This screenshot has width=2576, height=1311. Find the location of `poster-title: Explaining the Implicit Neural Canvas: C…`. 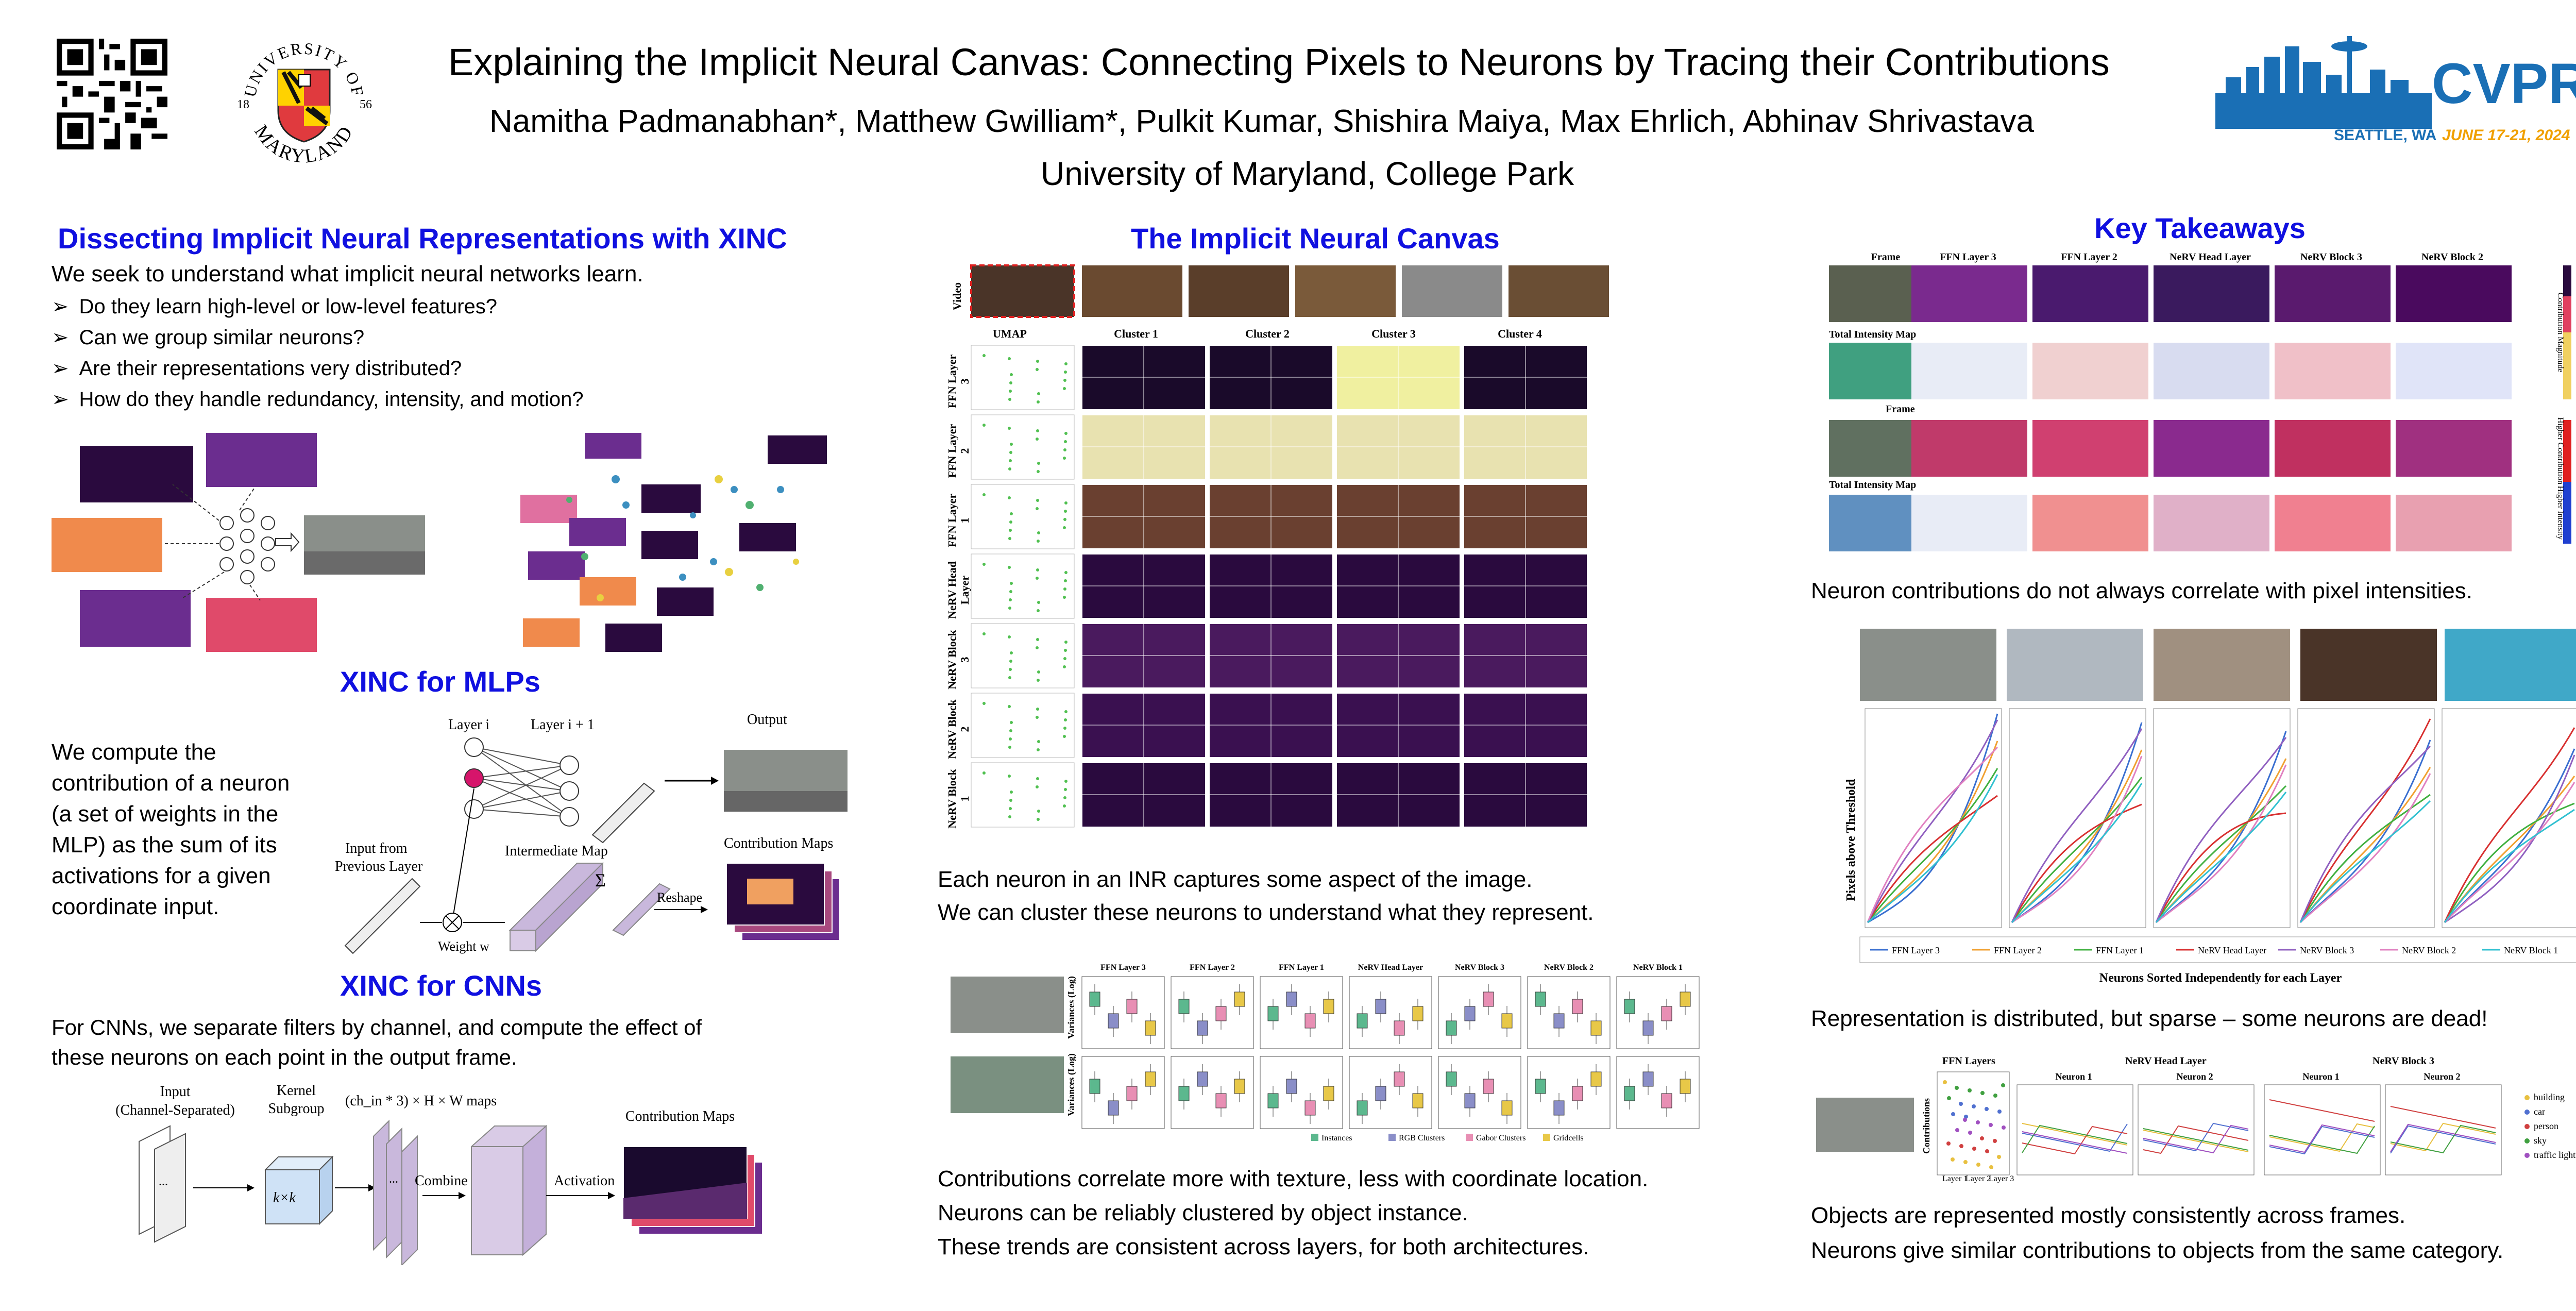

poster-title: Explaining the Implicit Neural Canvas: C… is located at coordinates (1279, 62).